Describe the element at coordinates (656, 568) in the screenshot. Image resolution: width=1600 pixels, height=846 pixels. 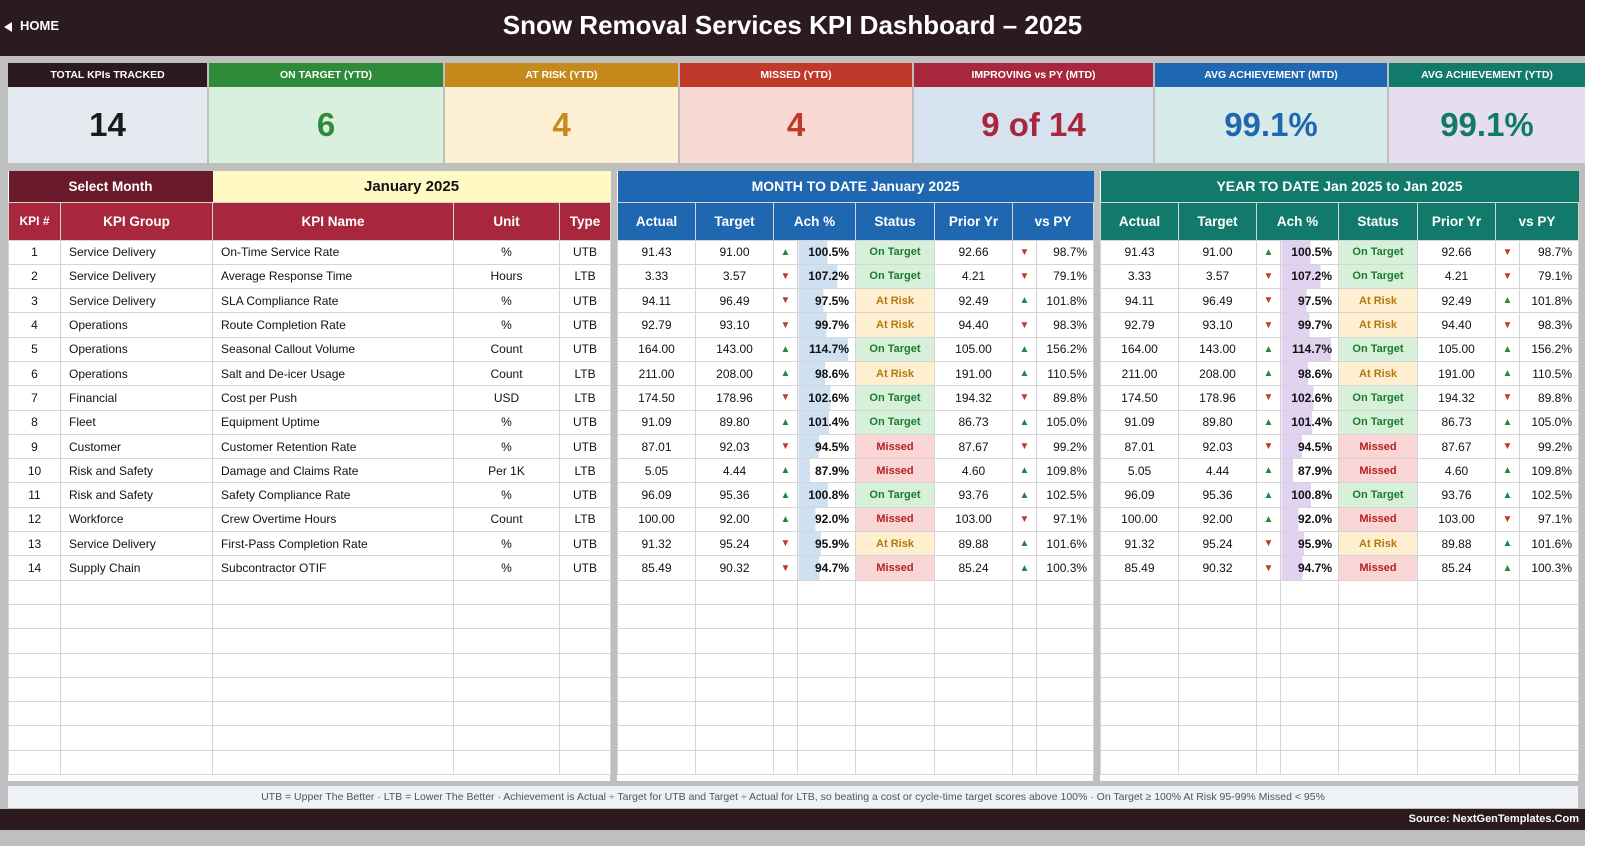
I see `mtd-actual: 85.49` at that location.